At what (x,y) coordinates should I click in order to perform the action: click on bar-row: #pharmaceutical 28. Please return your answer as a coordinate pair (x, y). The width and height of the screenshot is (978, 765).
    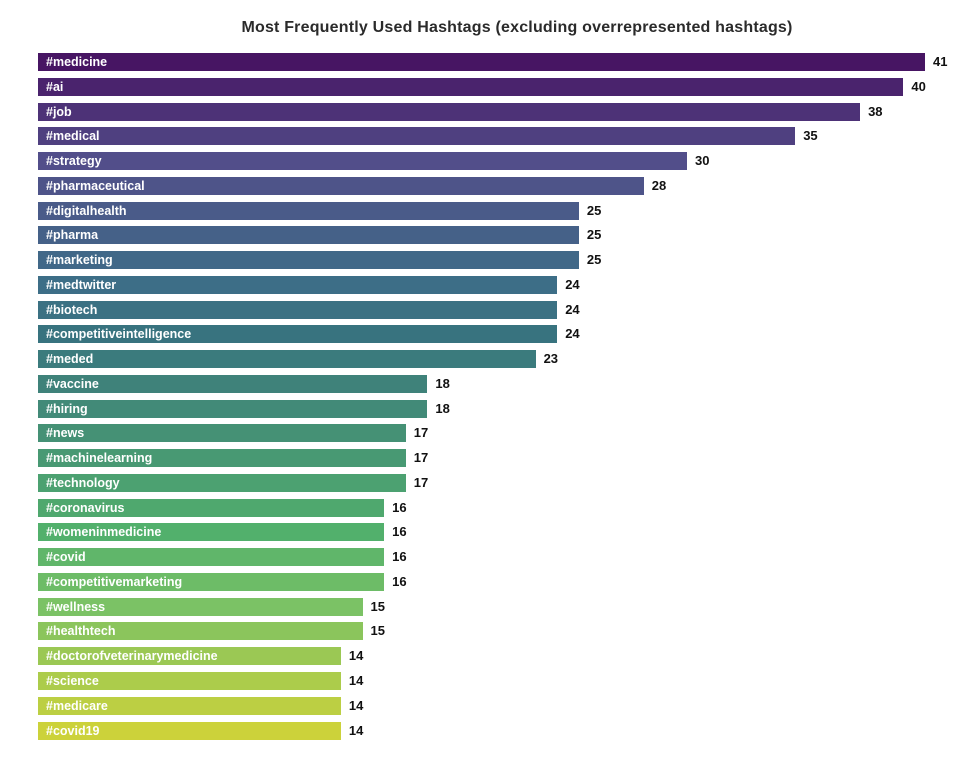
    Looking at the image, I should click on (352, 185).